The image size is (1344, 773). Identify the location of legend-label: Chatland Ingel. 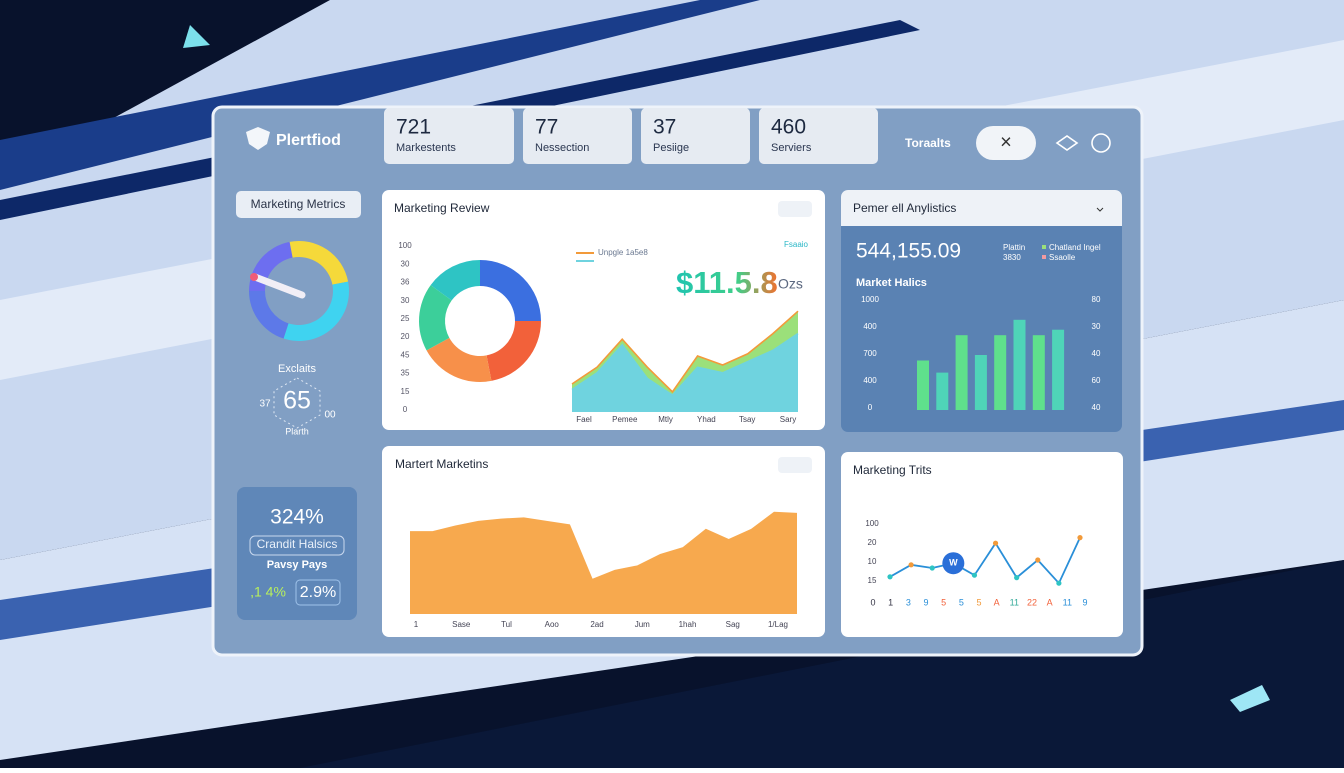
(1075, 247).